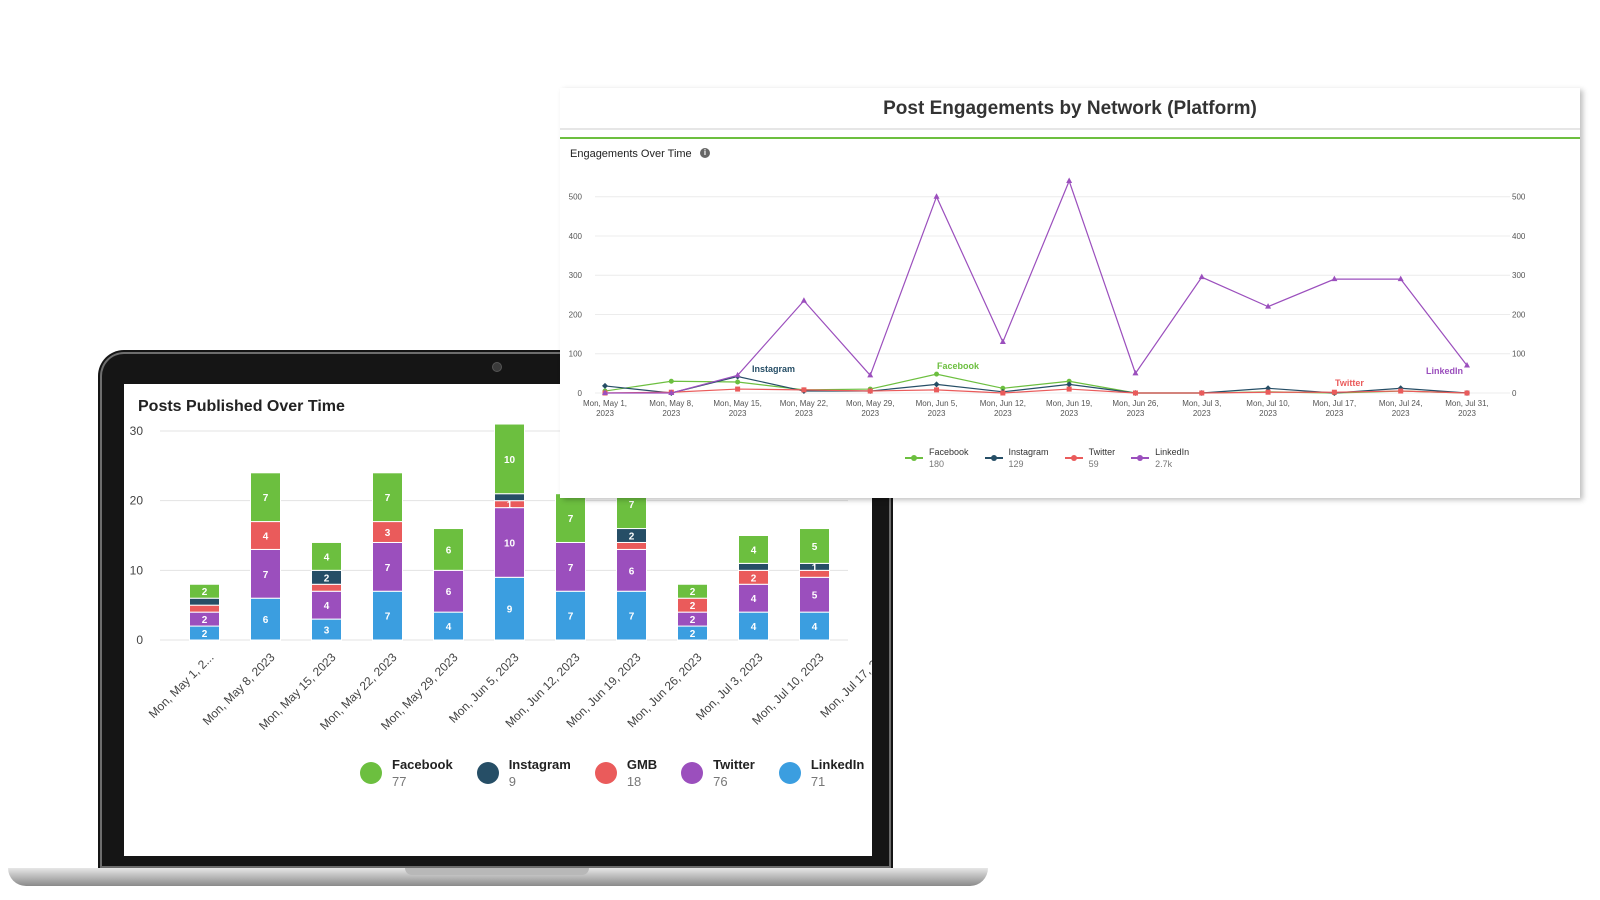  I want to click on legend-series-name: Twitter, so click(1102, 452).